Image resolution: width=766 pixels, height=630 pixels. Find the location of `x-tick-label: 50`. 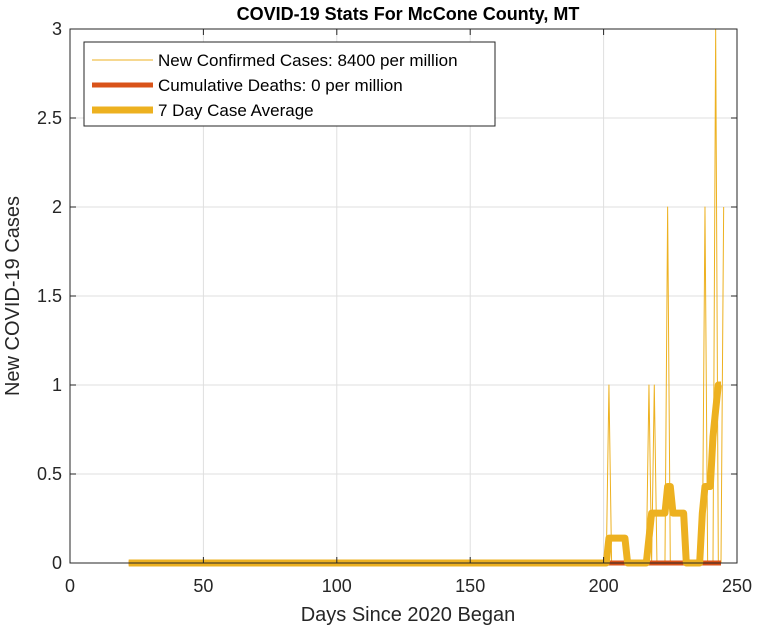

x-tick-label: 50 is located at coordinates (203, 586).